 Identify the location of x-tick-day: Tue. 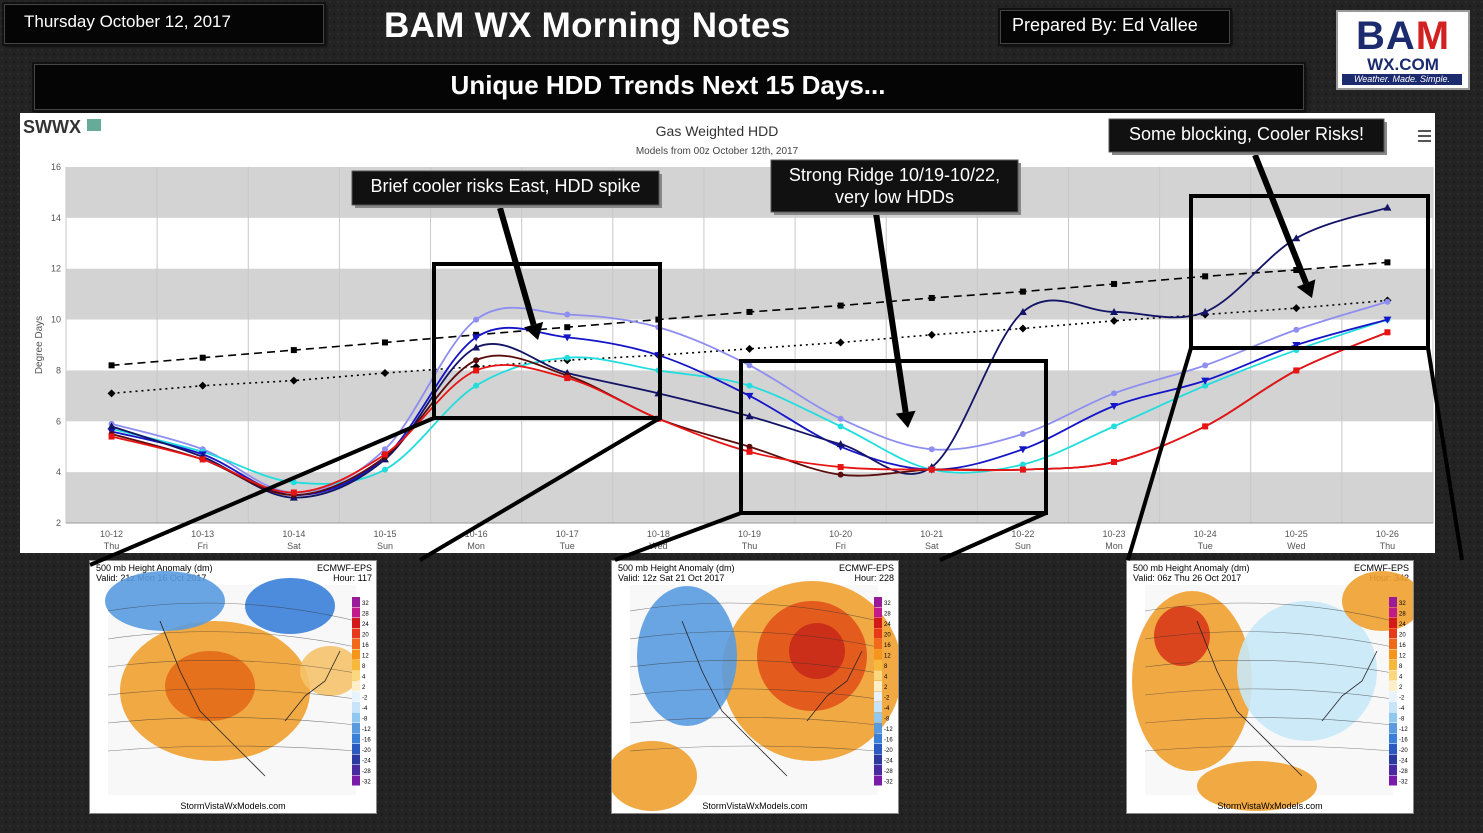
(1205, 546).